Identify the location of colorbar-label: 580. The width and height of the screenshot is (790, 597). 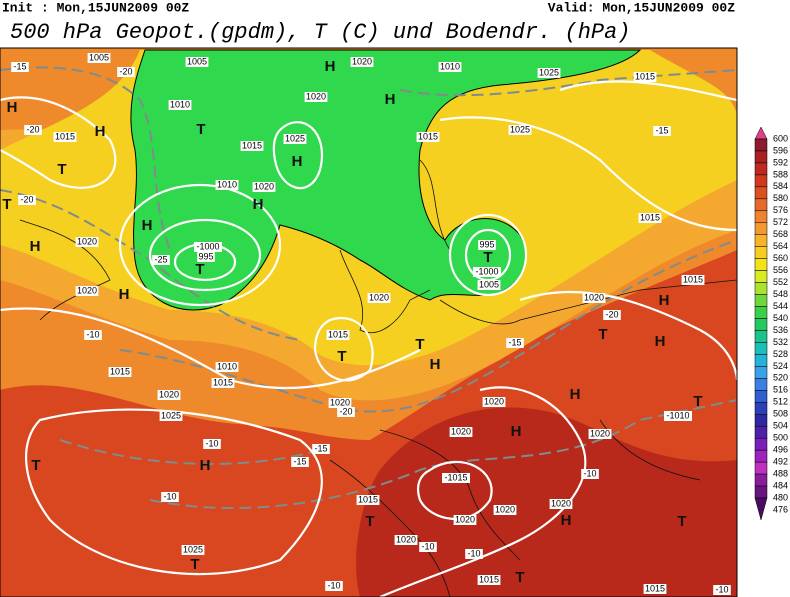
(780, 198).